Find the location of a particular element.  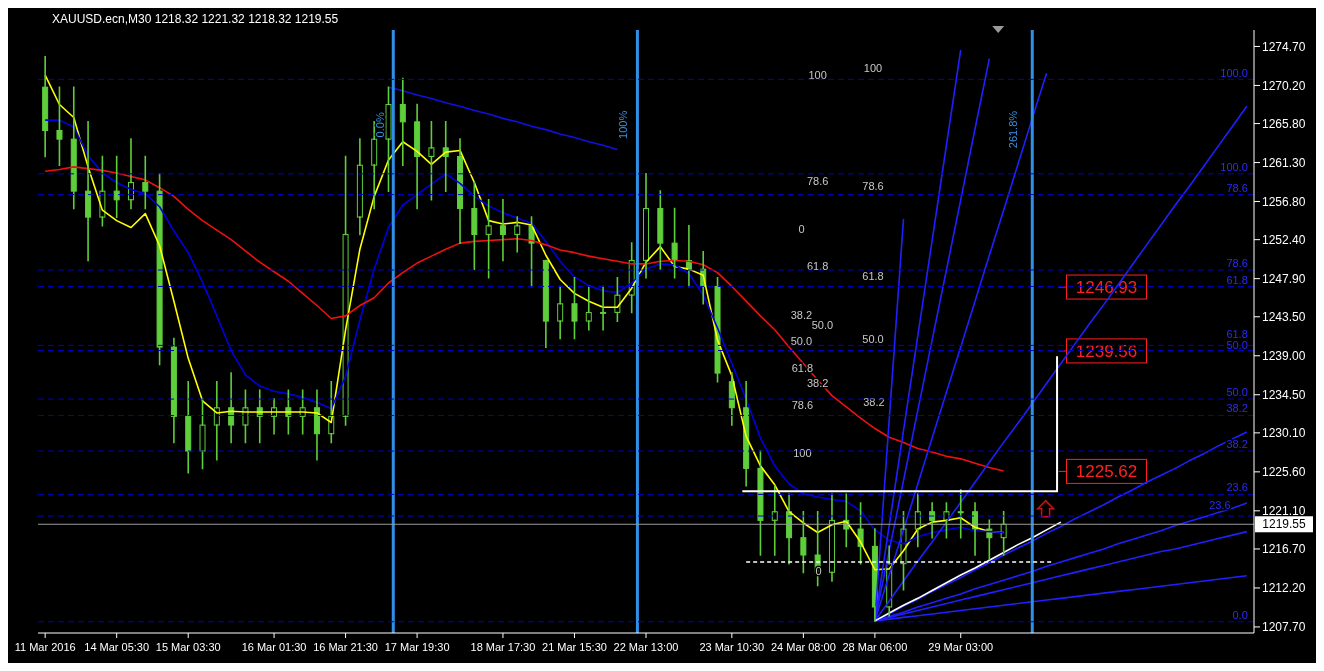

annotation: 1225.62 is located at coordinates (1106, 472).